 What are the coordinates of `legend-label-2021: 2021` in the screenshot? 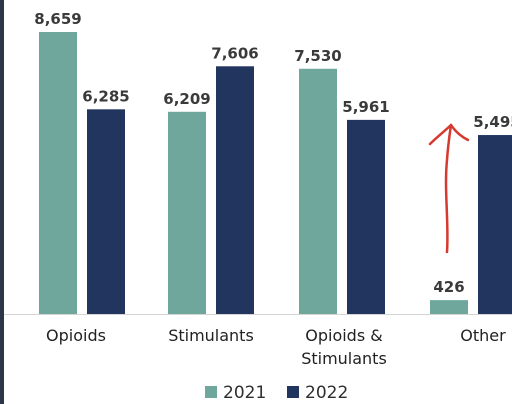 It's located at (244, 393).